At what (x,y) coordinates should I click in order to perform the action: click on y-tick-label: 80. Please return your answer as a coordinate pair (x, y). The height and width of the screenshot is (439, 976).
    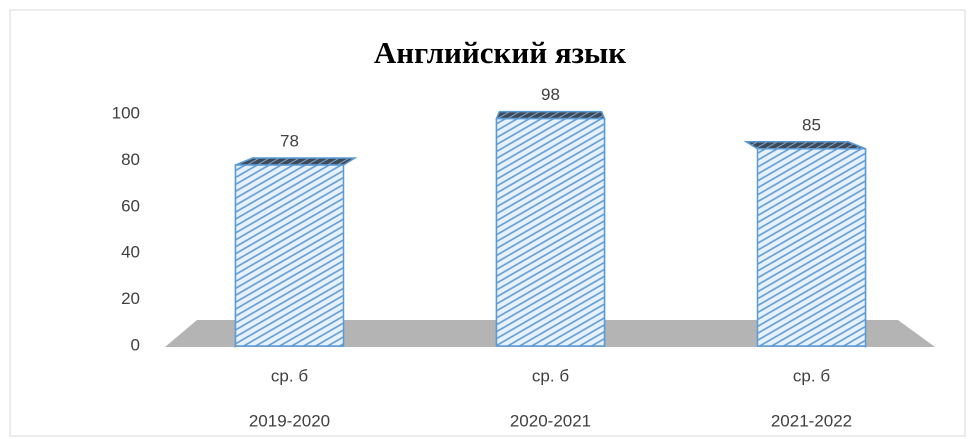
    Looking at the image, I should click on (130, 159).